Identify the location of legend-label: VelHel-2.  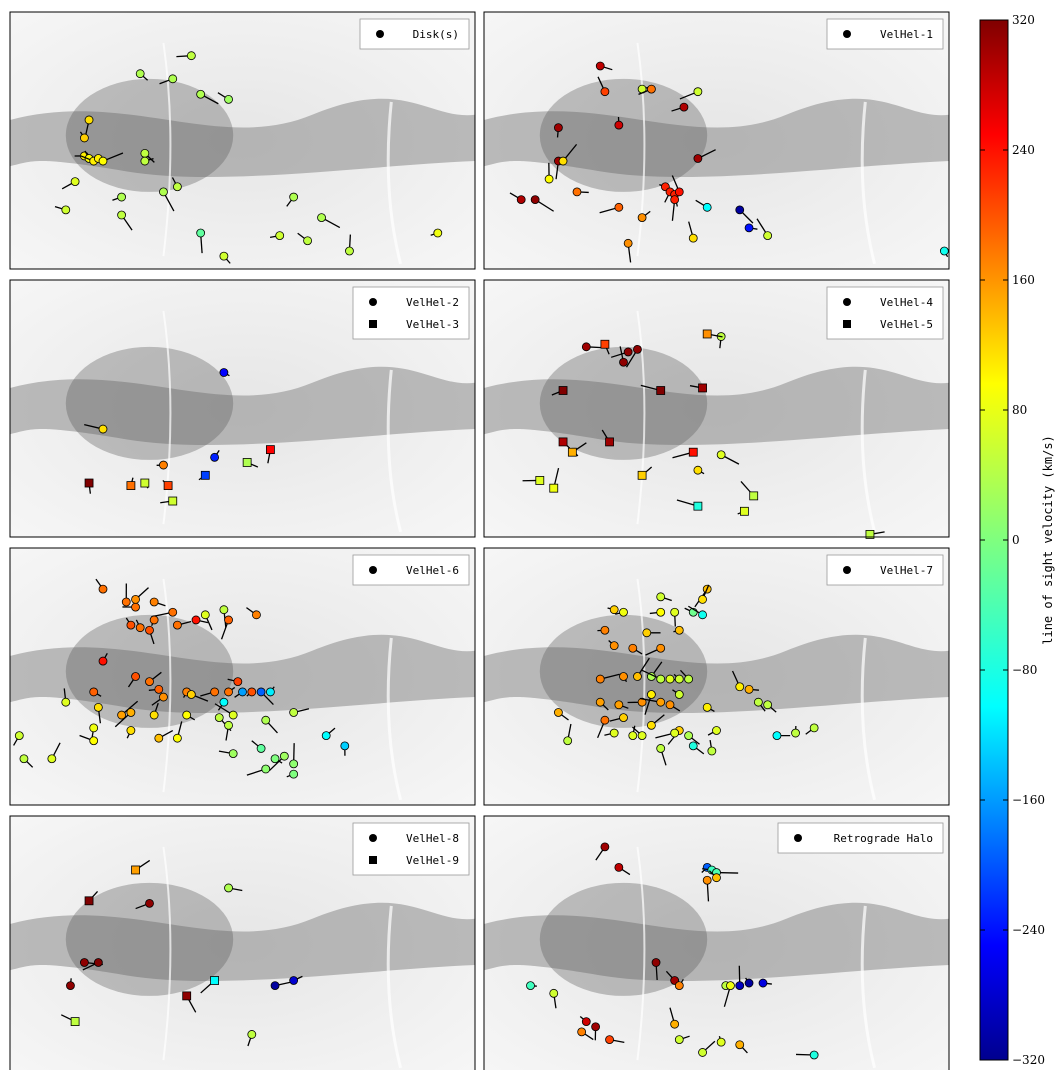
(432, 302).